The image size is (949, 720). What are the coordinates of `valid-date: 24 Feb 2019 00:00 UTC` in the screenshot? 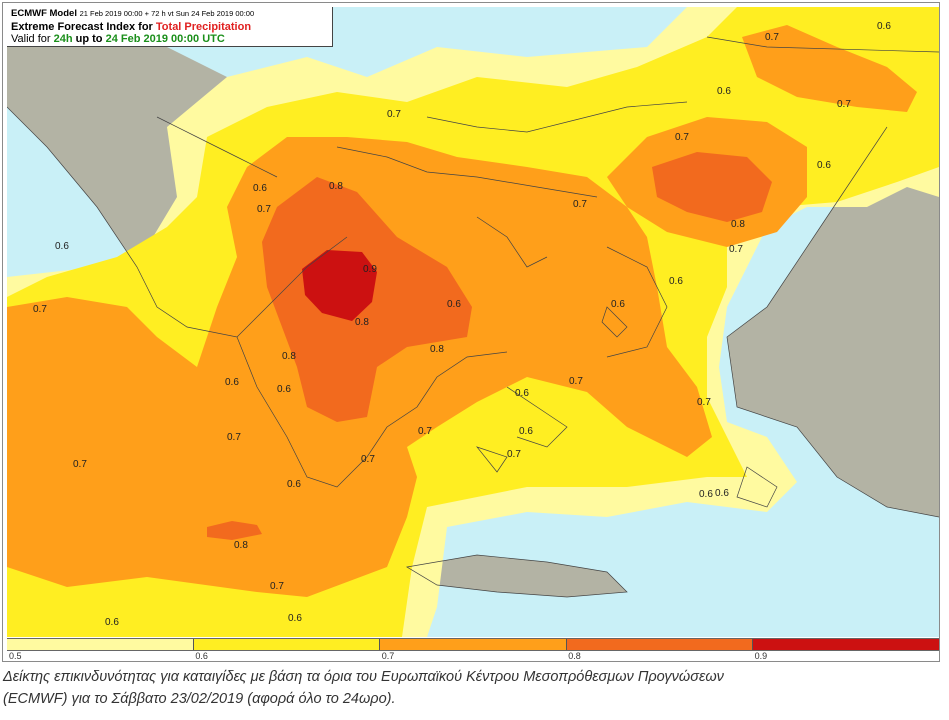 It's located at (165, 39).